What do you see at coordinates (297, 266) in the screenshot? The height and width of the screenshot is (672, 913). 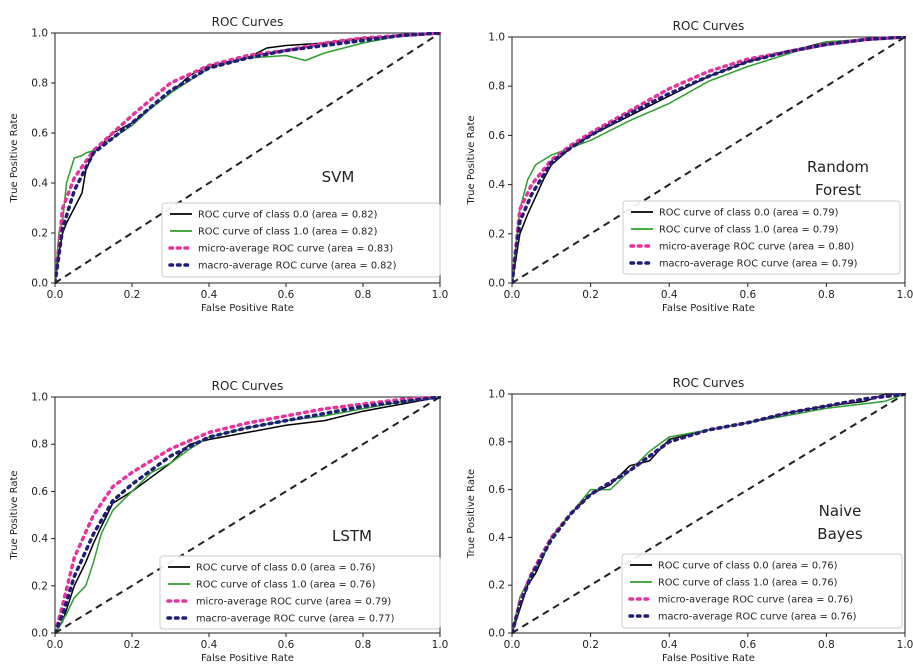 I see `legend-entry: macro-average ROC curve (area = 0.82)` at bounding box center [297, 266].